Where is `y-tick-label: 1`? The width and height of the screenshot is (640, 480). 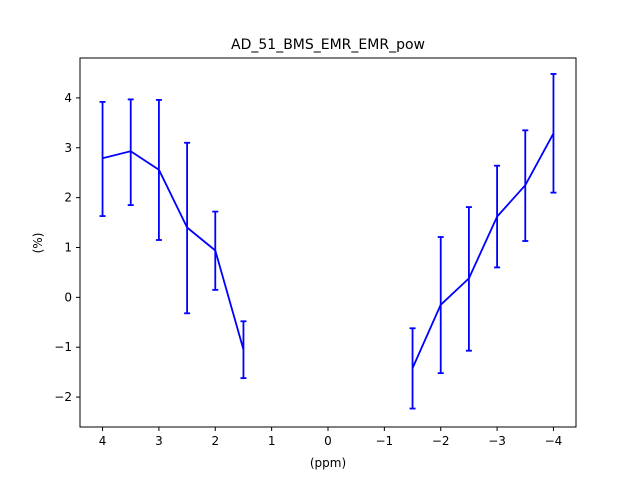
y-tick-label: 1 is located at coordinates (68, 247).